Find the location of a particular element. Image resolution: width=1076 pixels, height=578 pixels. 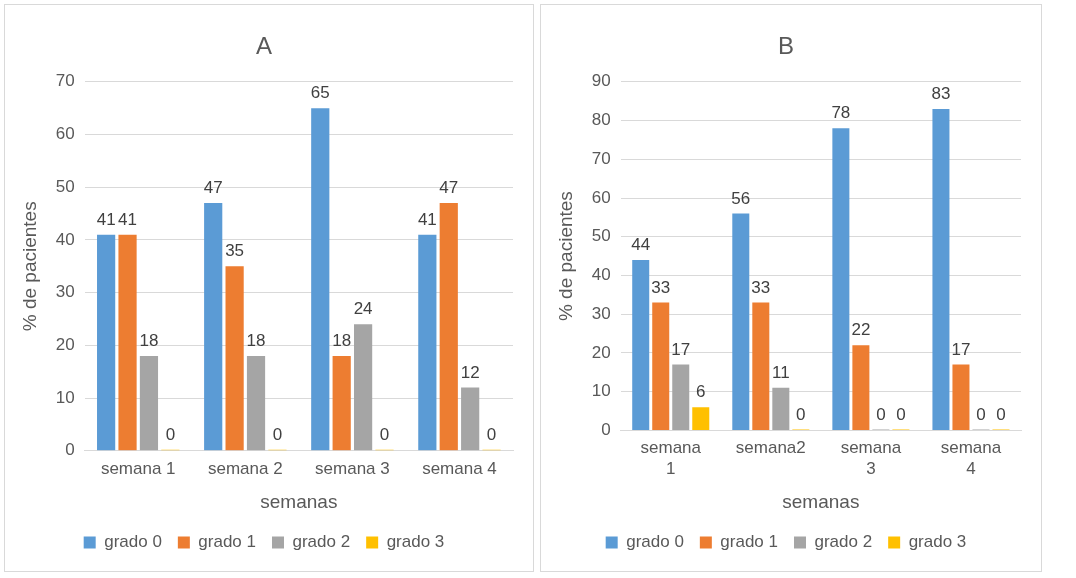

chart-title: B is located at coordinates (786, 46).